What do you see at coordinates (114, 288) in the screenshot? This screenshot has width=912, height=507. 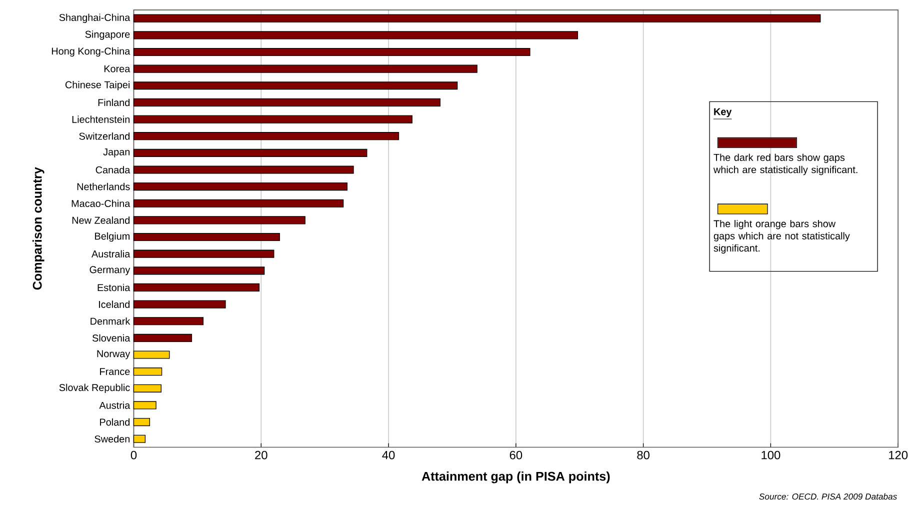 I see `y-tick-label: Estonia` at bounding box center [114, 288].